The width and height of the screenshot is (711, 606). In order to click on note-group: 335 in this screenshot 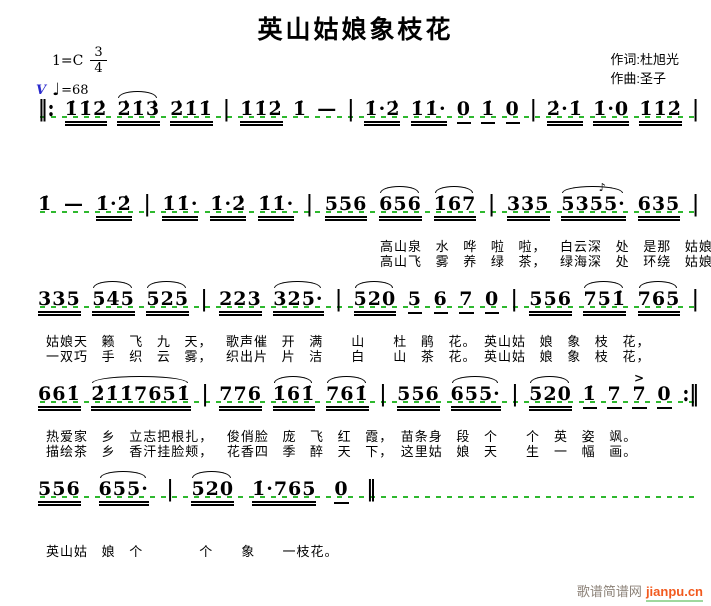, I will do `click(59, 302)`.